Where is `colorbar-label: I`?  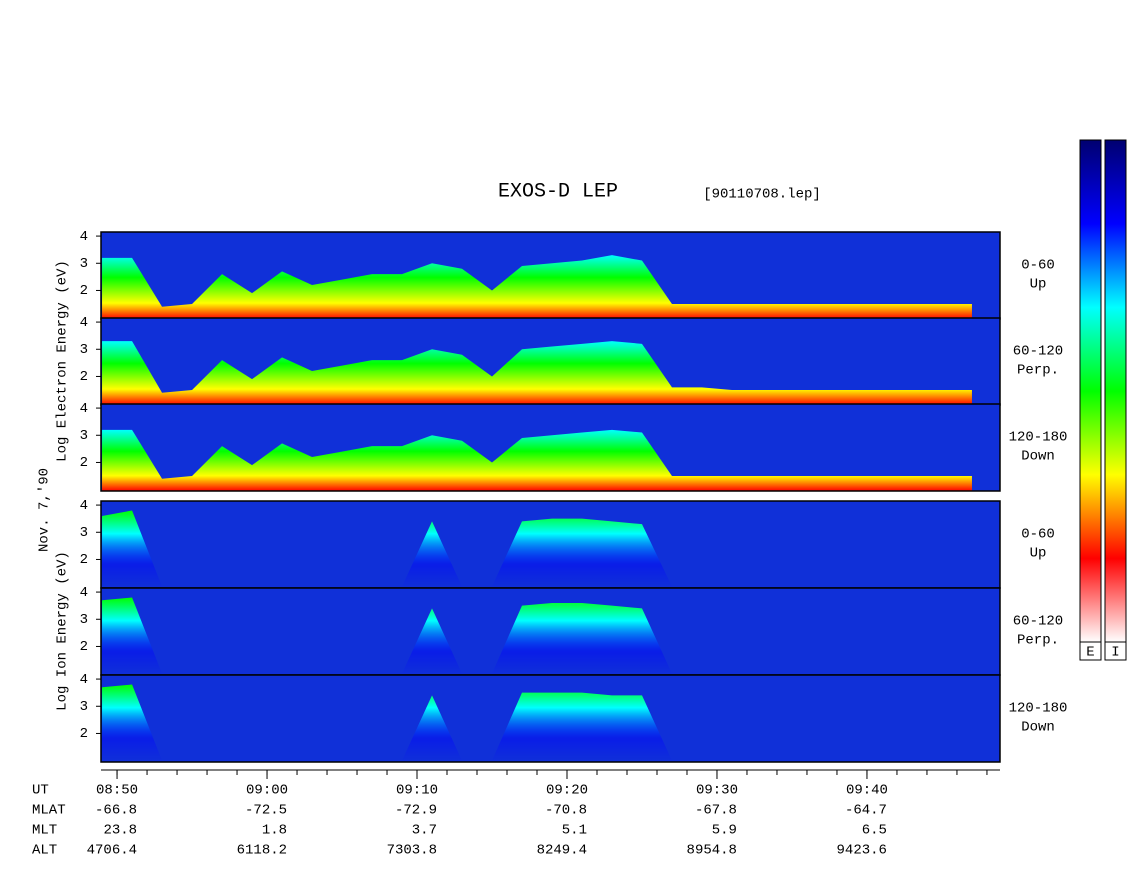 colorbar-label: I is located at coordinates (1115, 653).